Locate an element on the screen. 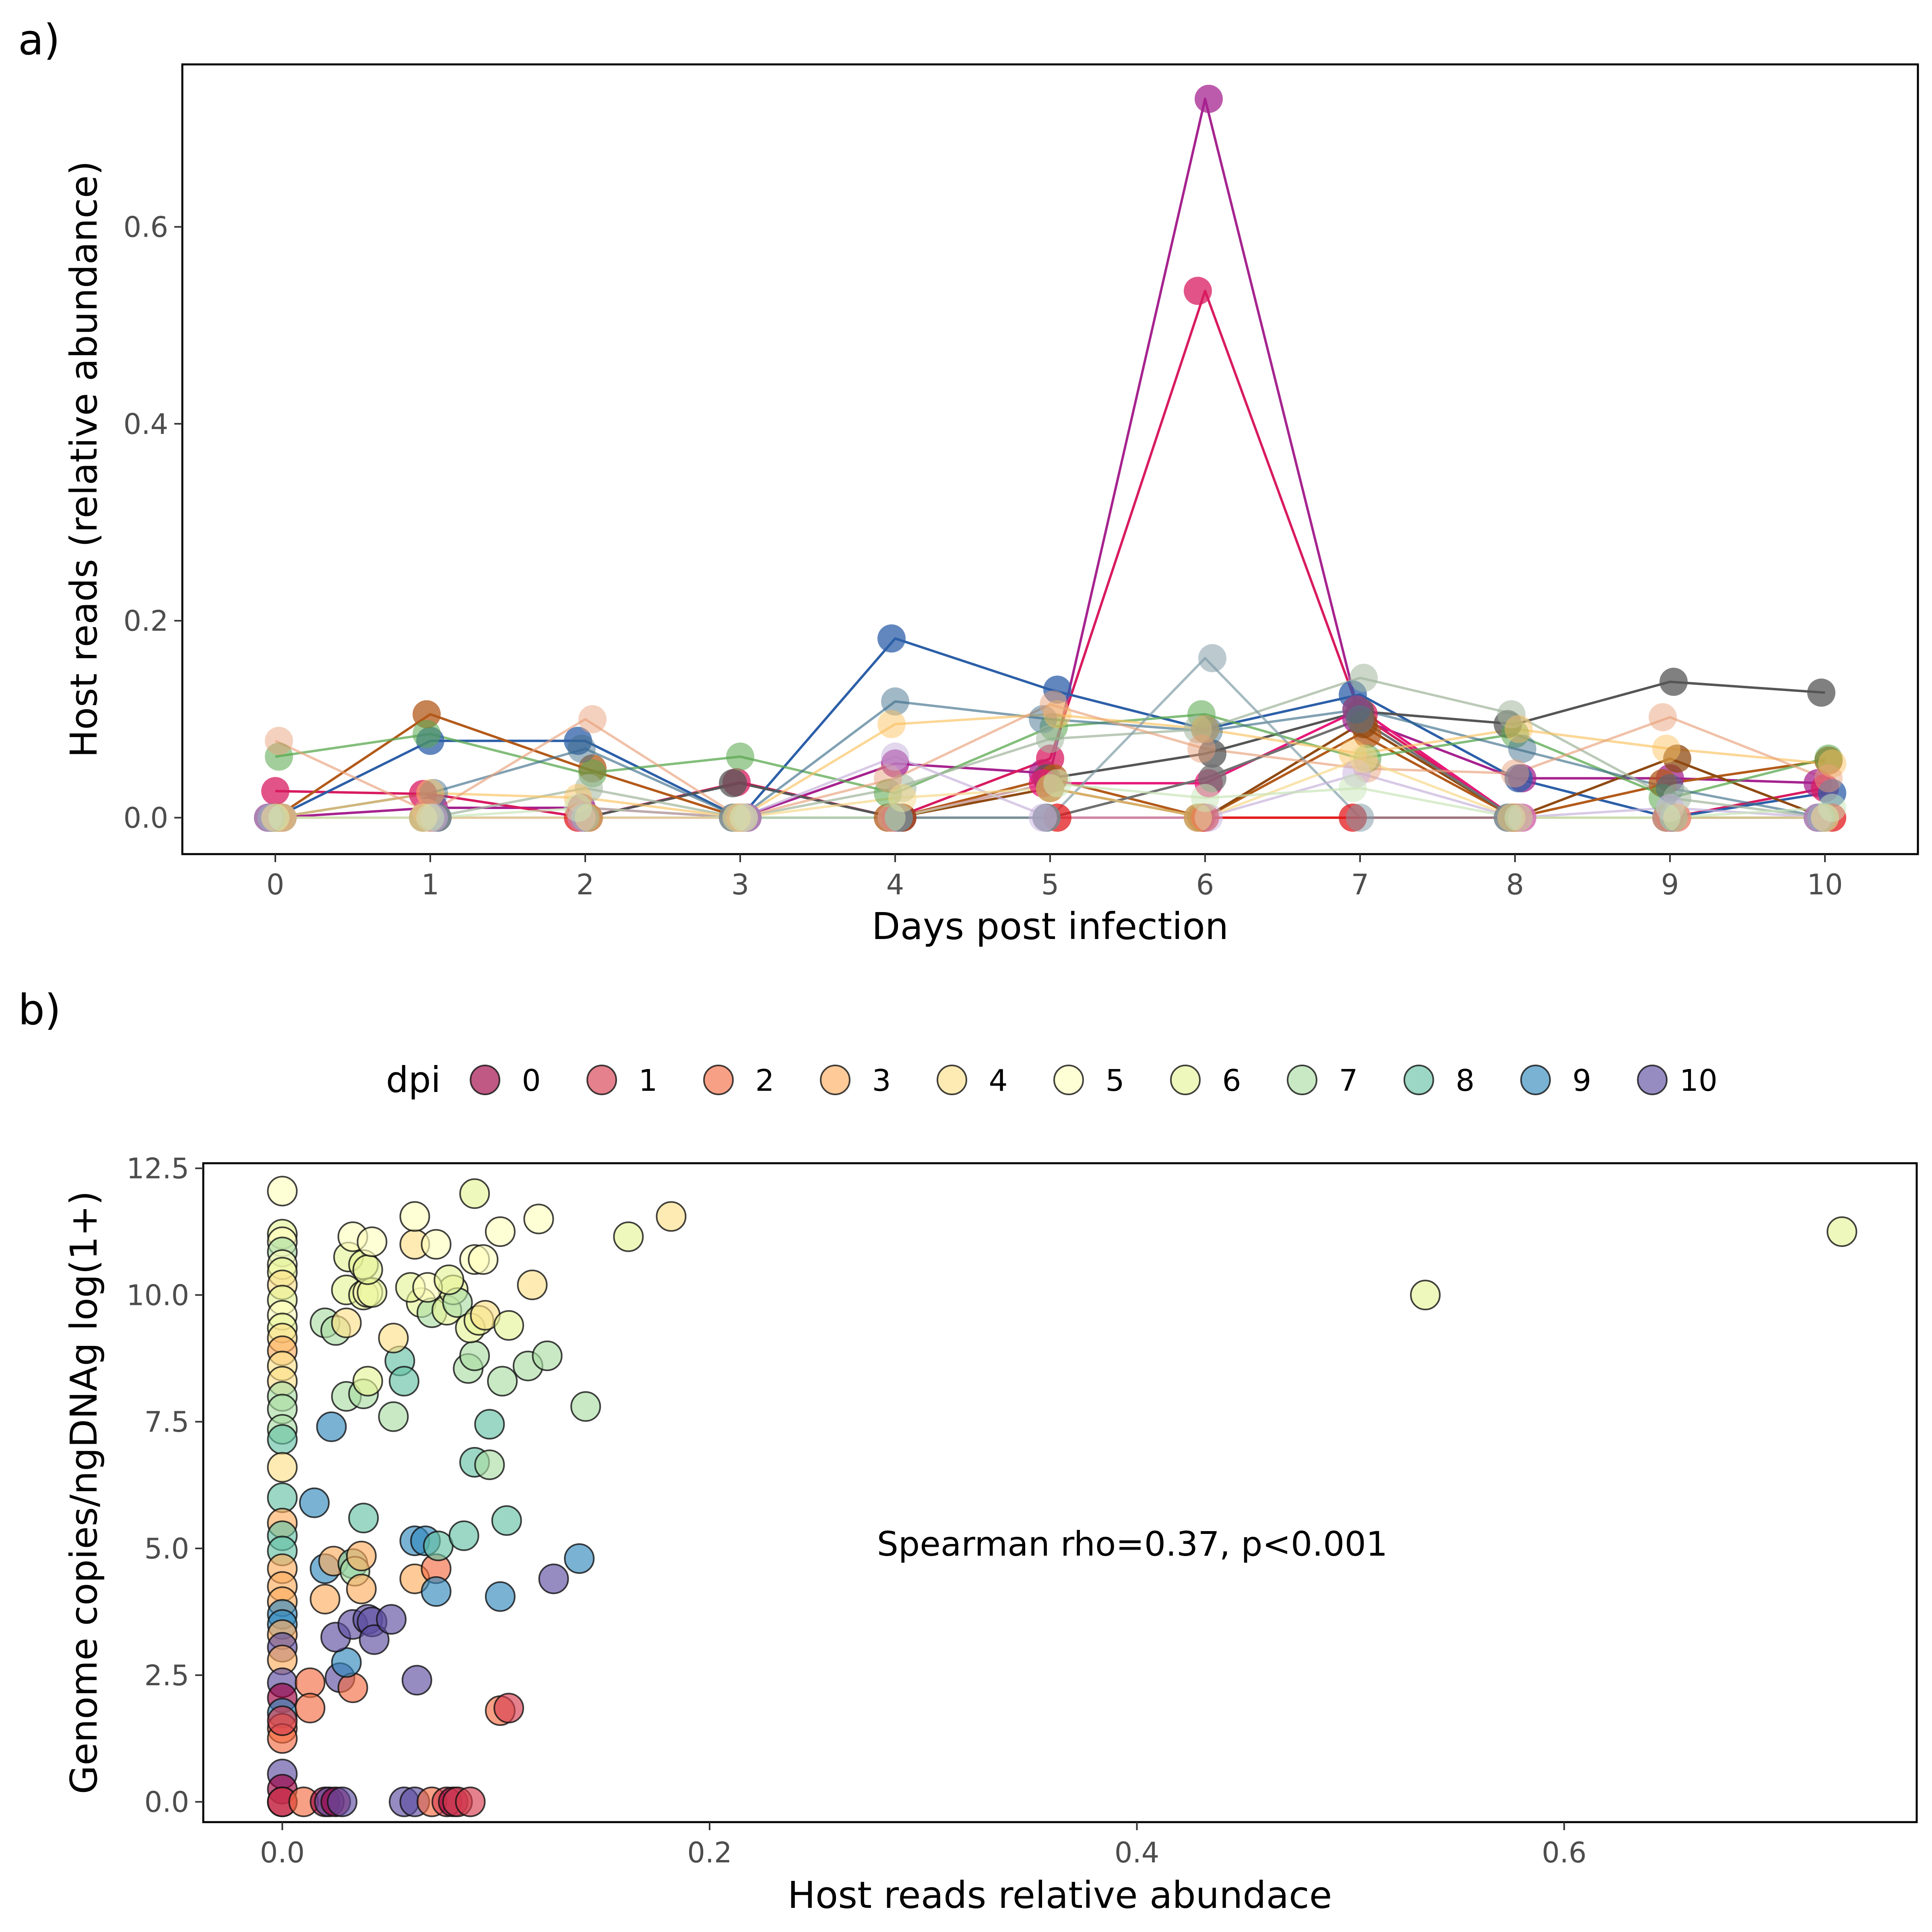  x-tick-label: 7 is located at coordinates (1360, 885).